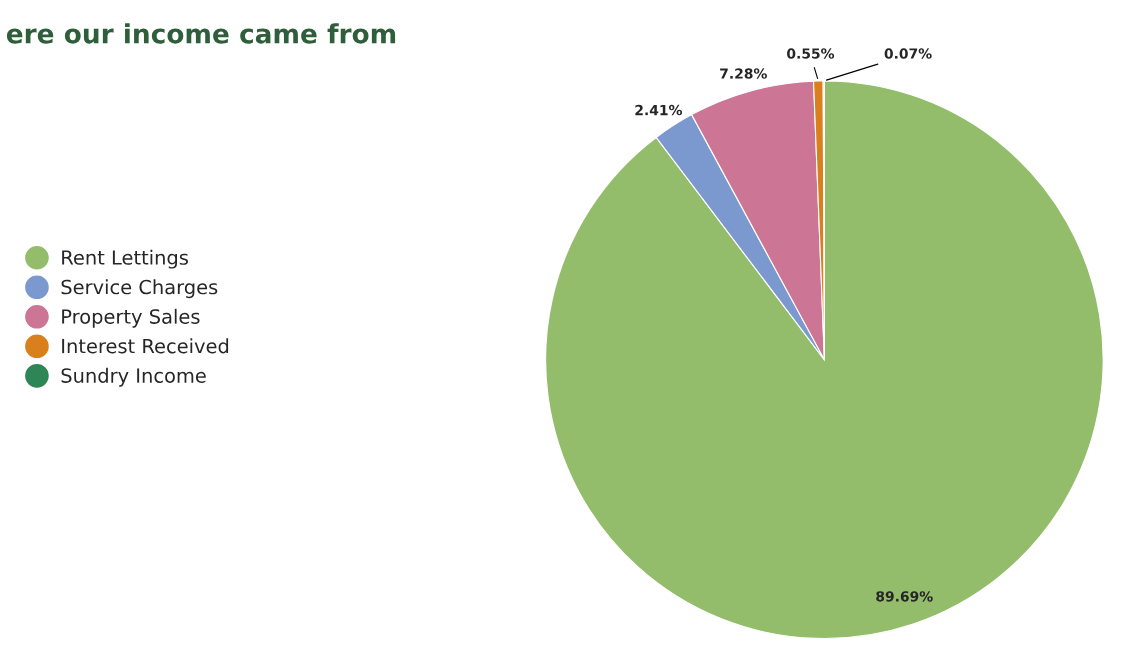 Image resolution: width=1145 pixels, height=663 pixels. Describe the element at coordinates (743, 73) in the screenshot. I see `data-label: 7.28%` at that location.